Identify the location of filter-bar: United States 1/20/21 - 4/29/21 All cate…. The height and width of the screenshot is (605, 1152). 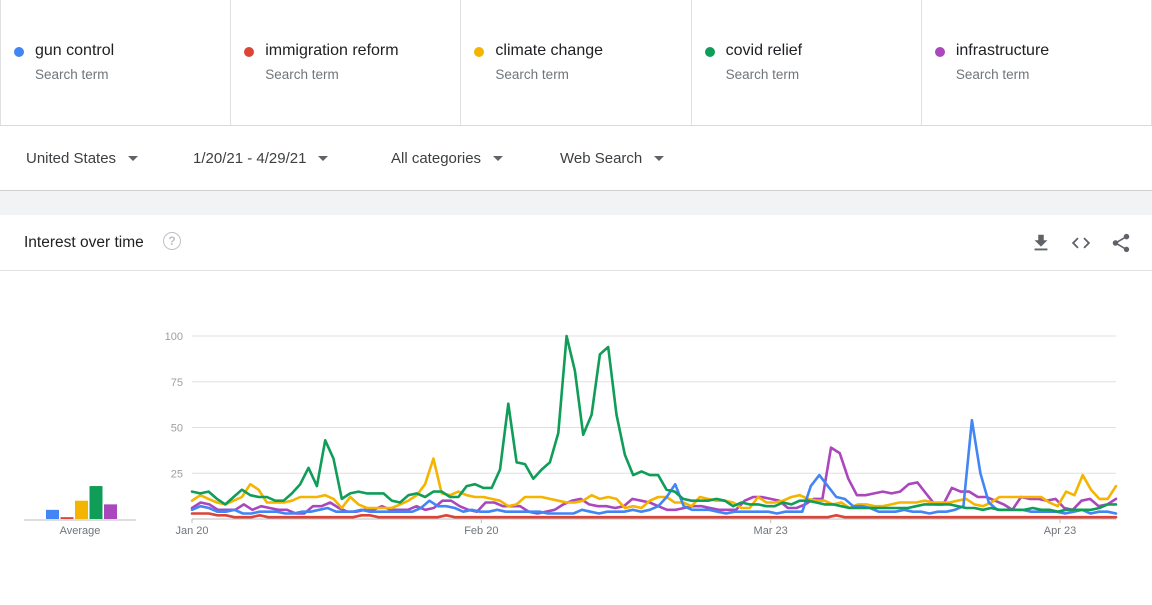
(576, 158).